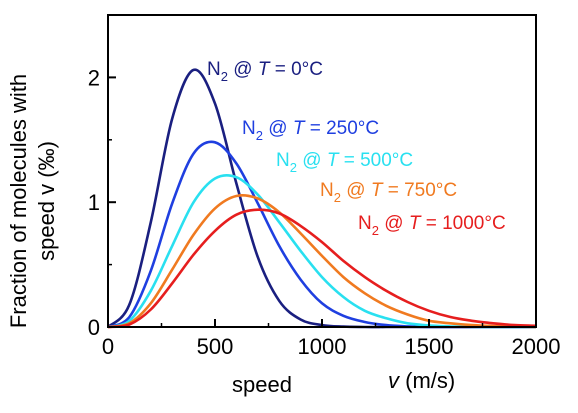 The height and width of the screenshot is (413, 578). What do you see at coordinates (310, 130) in the screenshot?
I see `series-label-t250: N2 @ T = 250°C` at bounding box center [310, 130].